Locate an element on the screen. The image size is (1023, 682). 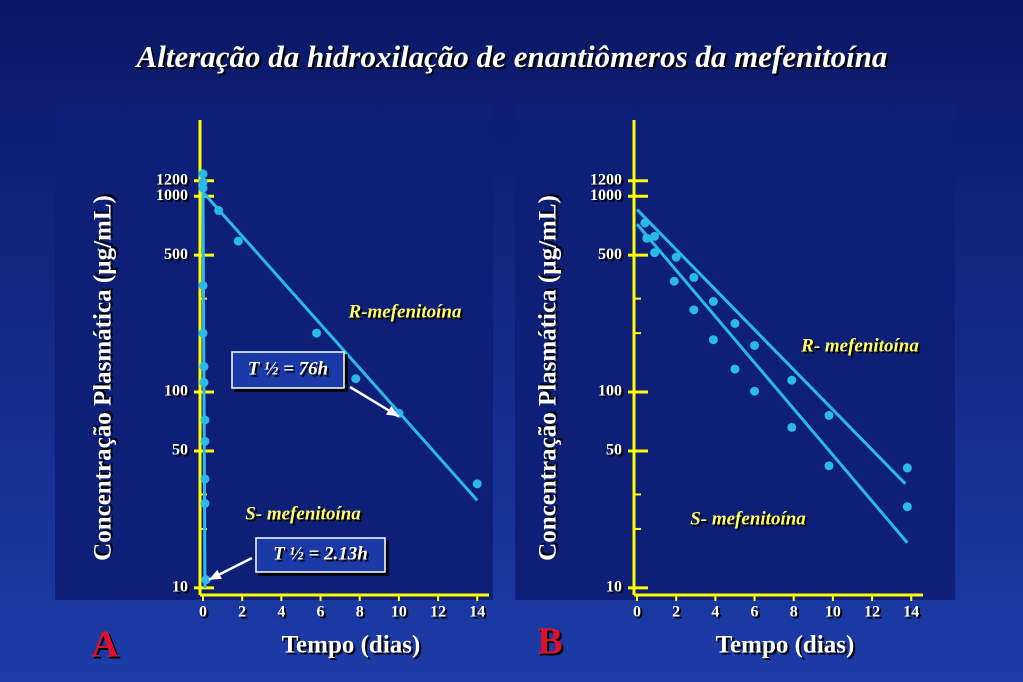
series-label: R-mefenitoína is located at coordinates (405, 311).